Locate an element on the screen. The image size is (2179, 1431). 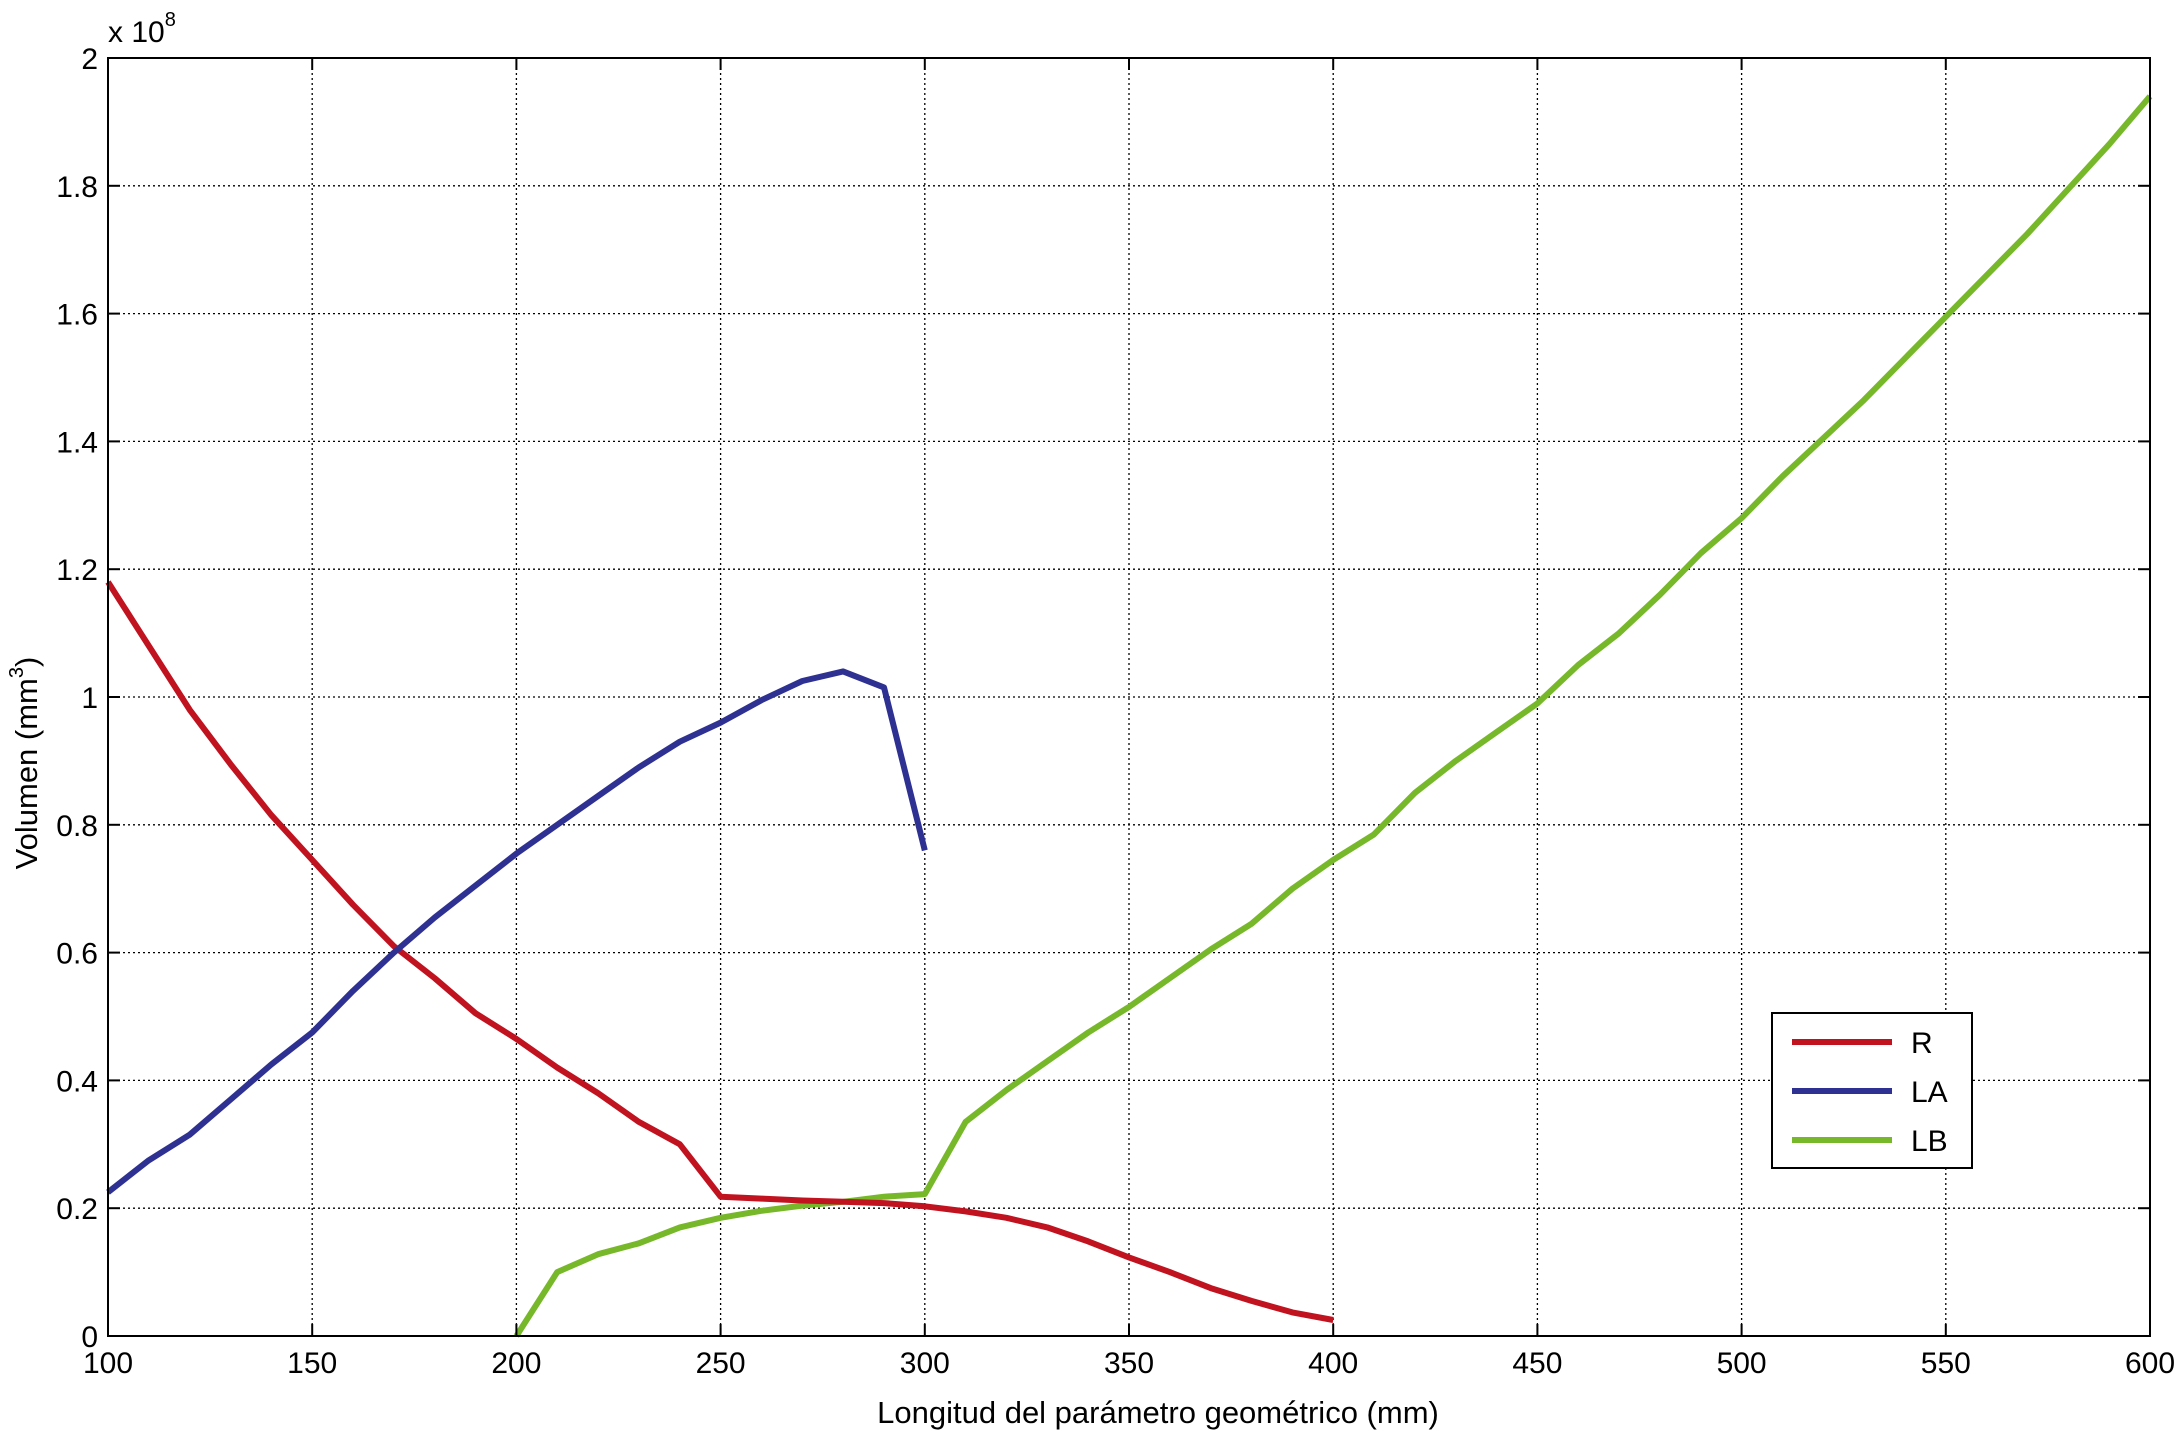
x-tick-label: 550 is located at coordinates (1946, 1363).